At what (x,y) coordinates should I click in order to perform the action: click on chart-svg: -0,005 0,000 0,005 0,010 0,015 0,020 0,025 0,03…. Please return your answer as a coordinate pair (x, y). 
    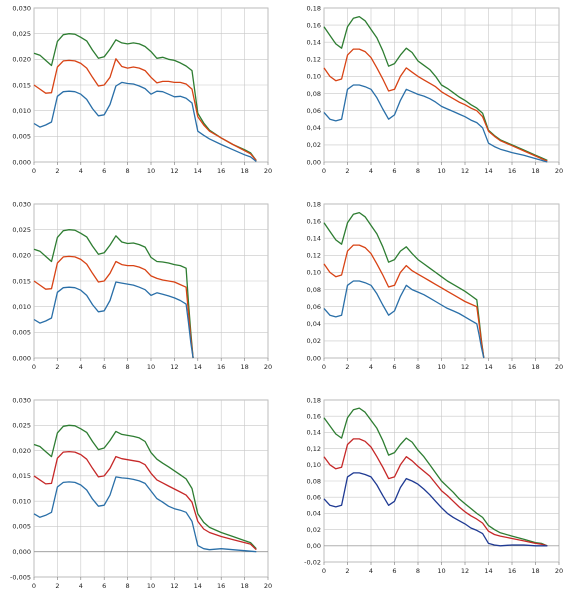
    Looking at the image, I should click on (141, 493).